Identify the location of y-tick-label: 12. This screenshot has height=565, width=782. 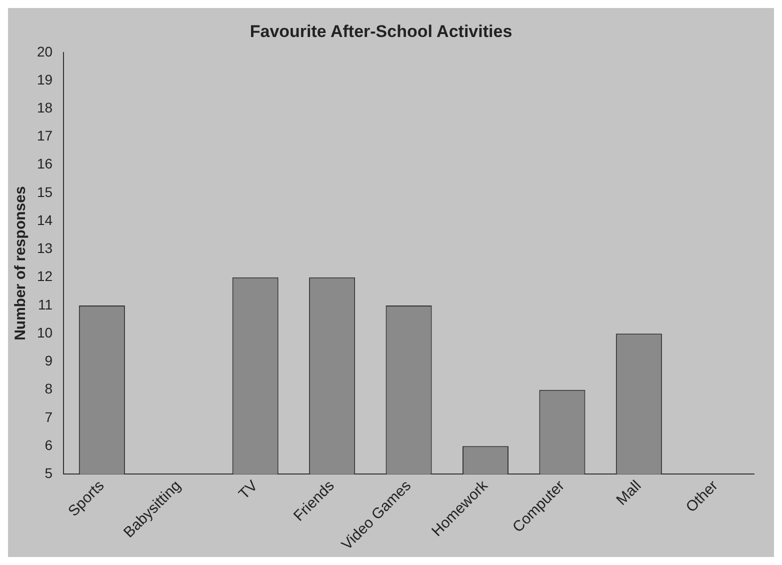
(44, 276).